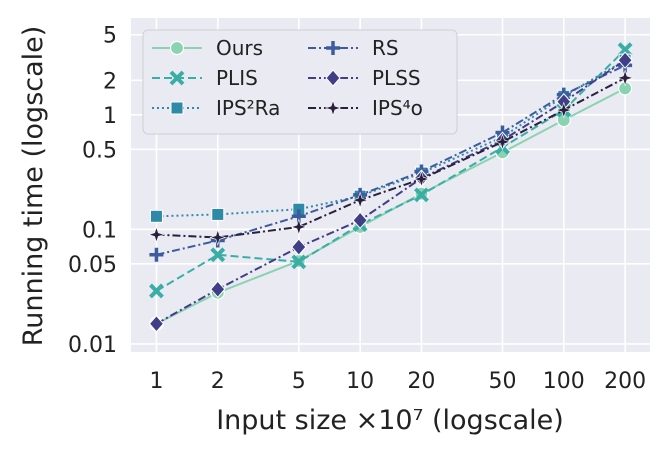 The image size is (664, 457). I want to click on legend-label-ips2ra: IPS²Ra, so click(248, 108).